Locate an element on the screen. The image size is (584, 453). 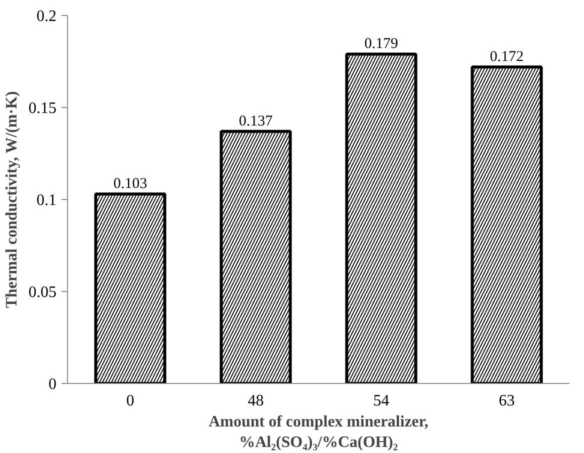
x-tick-label: 0 is located at coordinates (130, 401).